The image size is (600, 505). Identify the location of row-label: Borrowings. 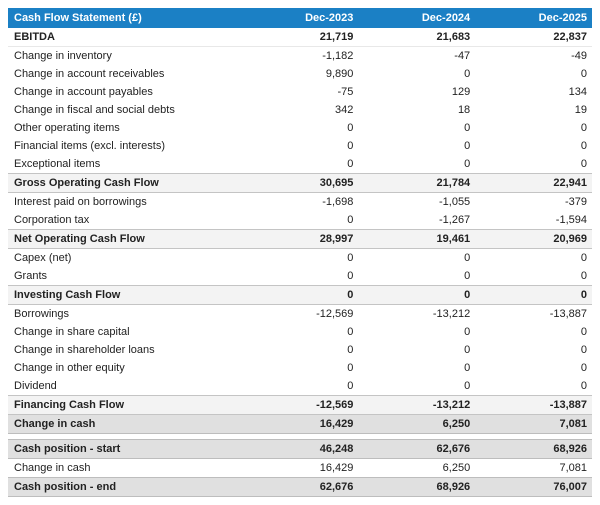
(125, 313).